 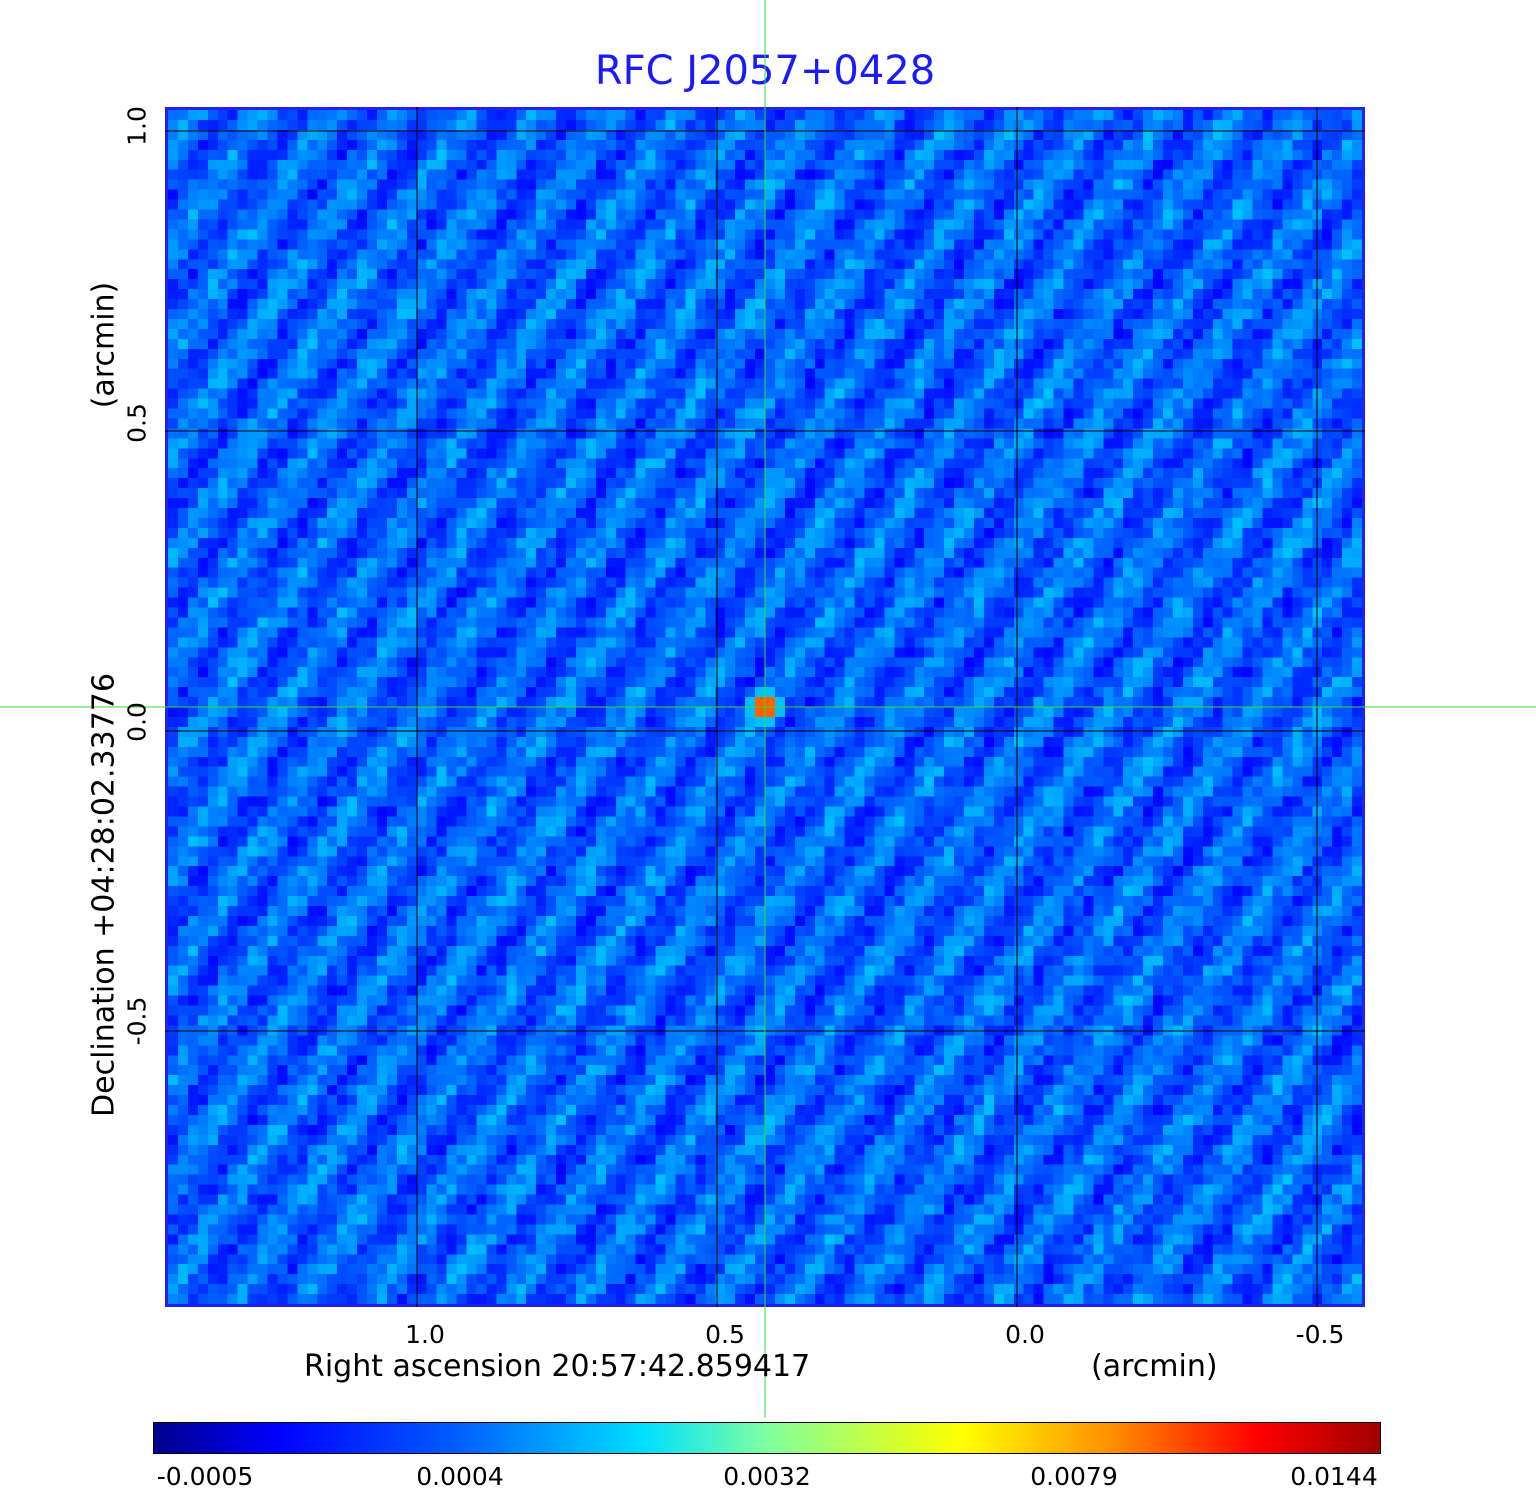 I want to click on y-tick-label: 0.5, so click(x=137, y=423).